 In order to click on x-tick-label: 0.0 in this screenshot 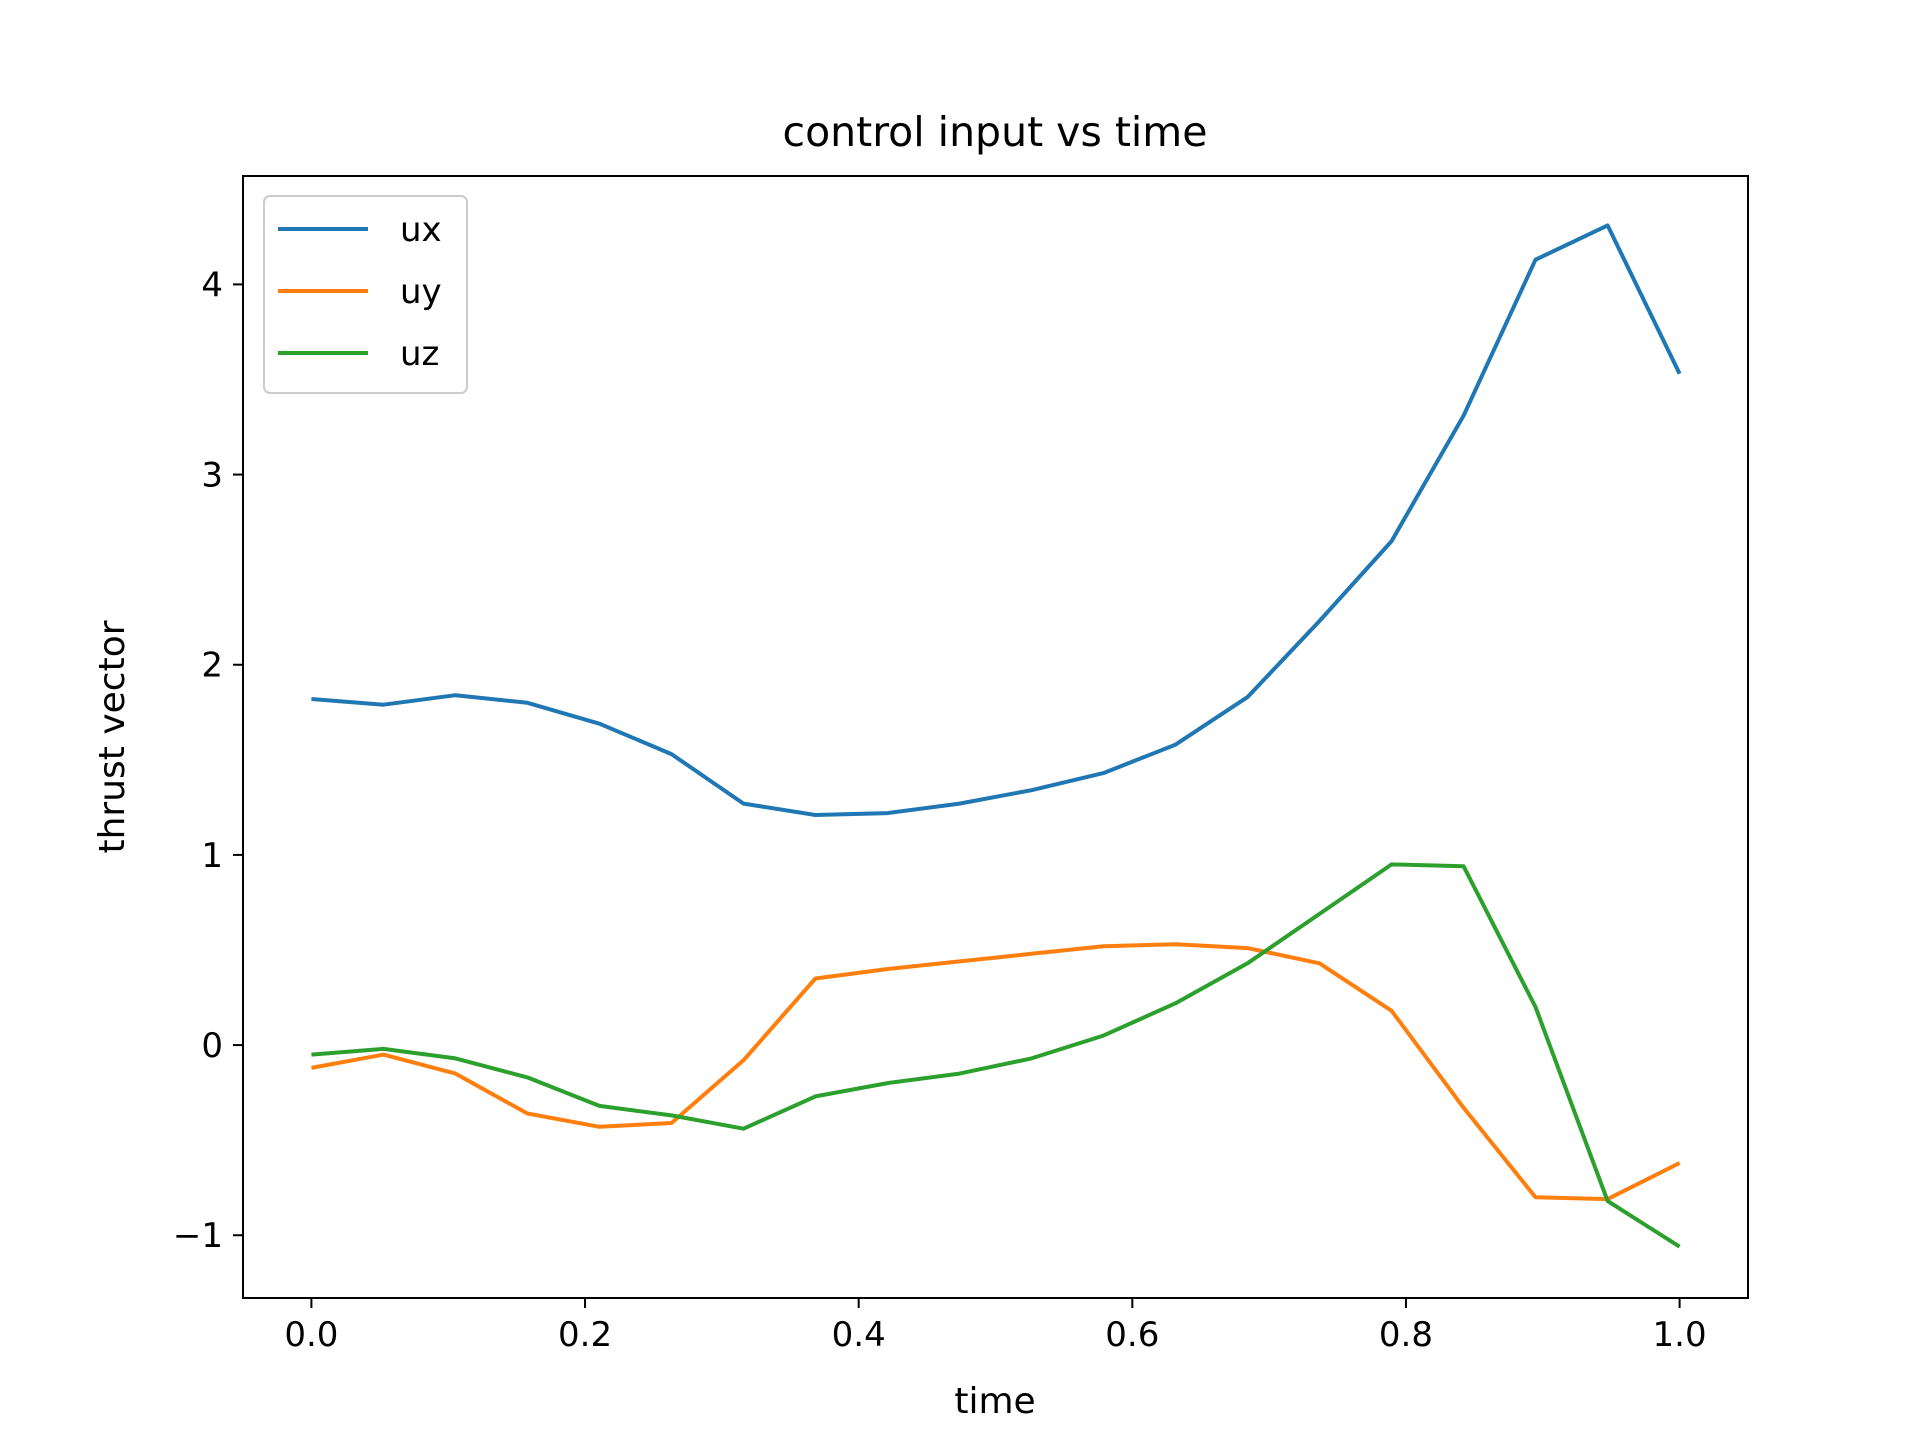, I will do `click(311, 1335)`.